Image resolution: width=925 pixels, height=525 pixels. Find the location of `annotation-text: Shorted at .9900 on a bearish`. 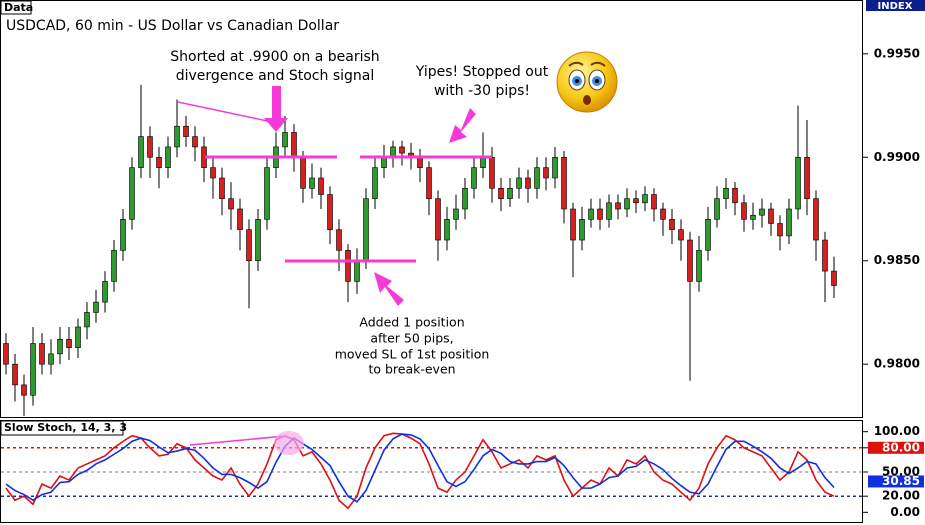

annotation-text: Shorted at .9900 on a bearish is located at coordinates (274, 57).